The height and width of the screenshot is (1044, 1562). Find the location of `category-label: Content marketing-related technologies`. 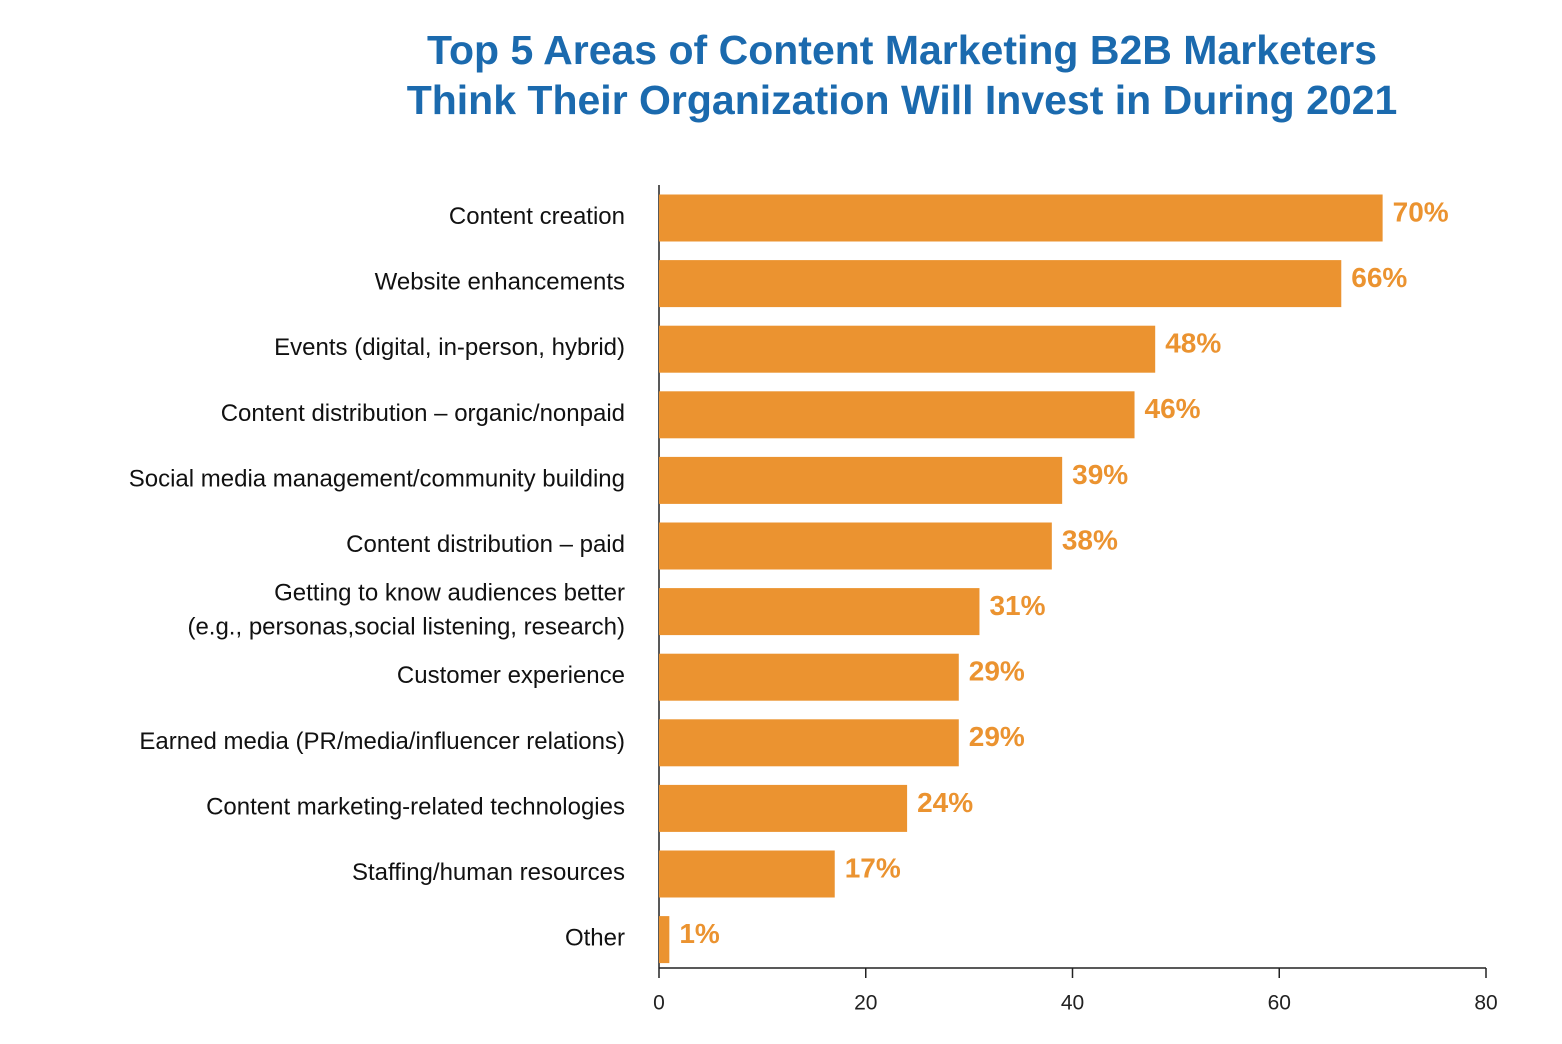

category-label: Content marketing-related technologies is located at coordinates (415, 807).